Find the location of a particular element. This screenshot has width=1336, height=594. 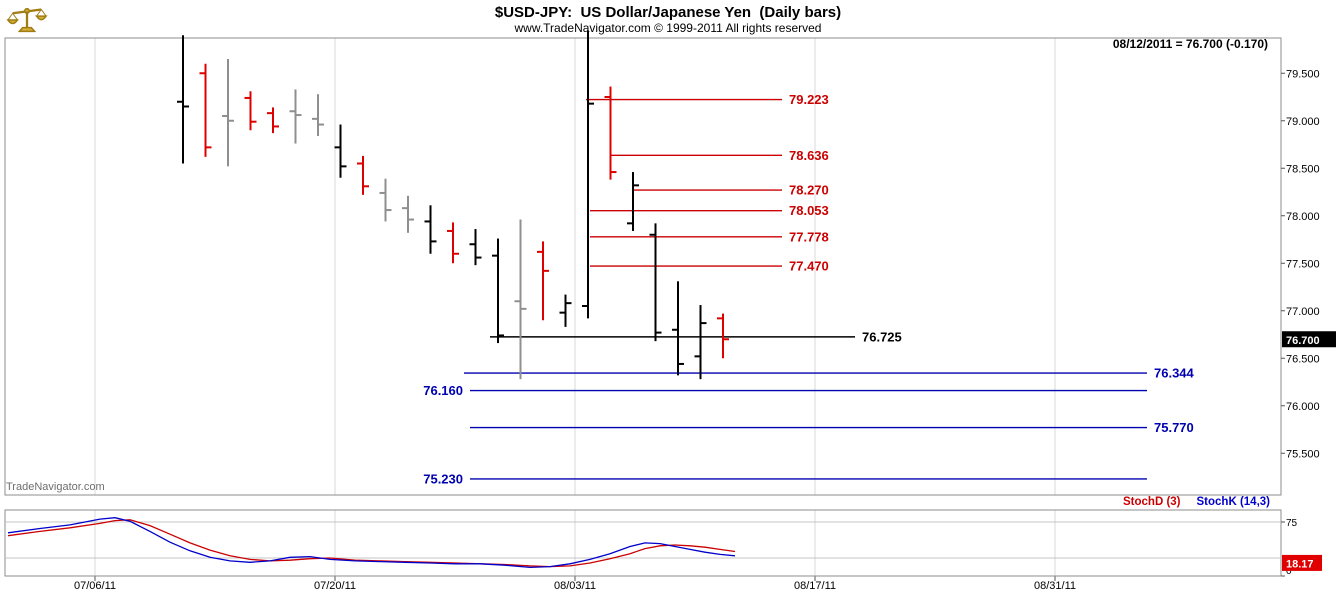

legend-stochk: StochK (14,3) is located at coordinates (1233, 502).